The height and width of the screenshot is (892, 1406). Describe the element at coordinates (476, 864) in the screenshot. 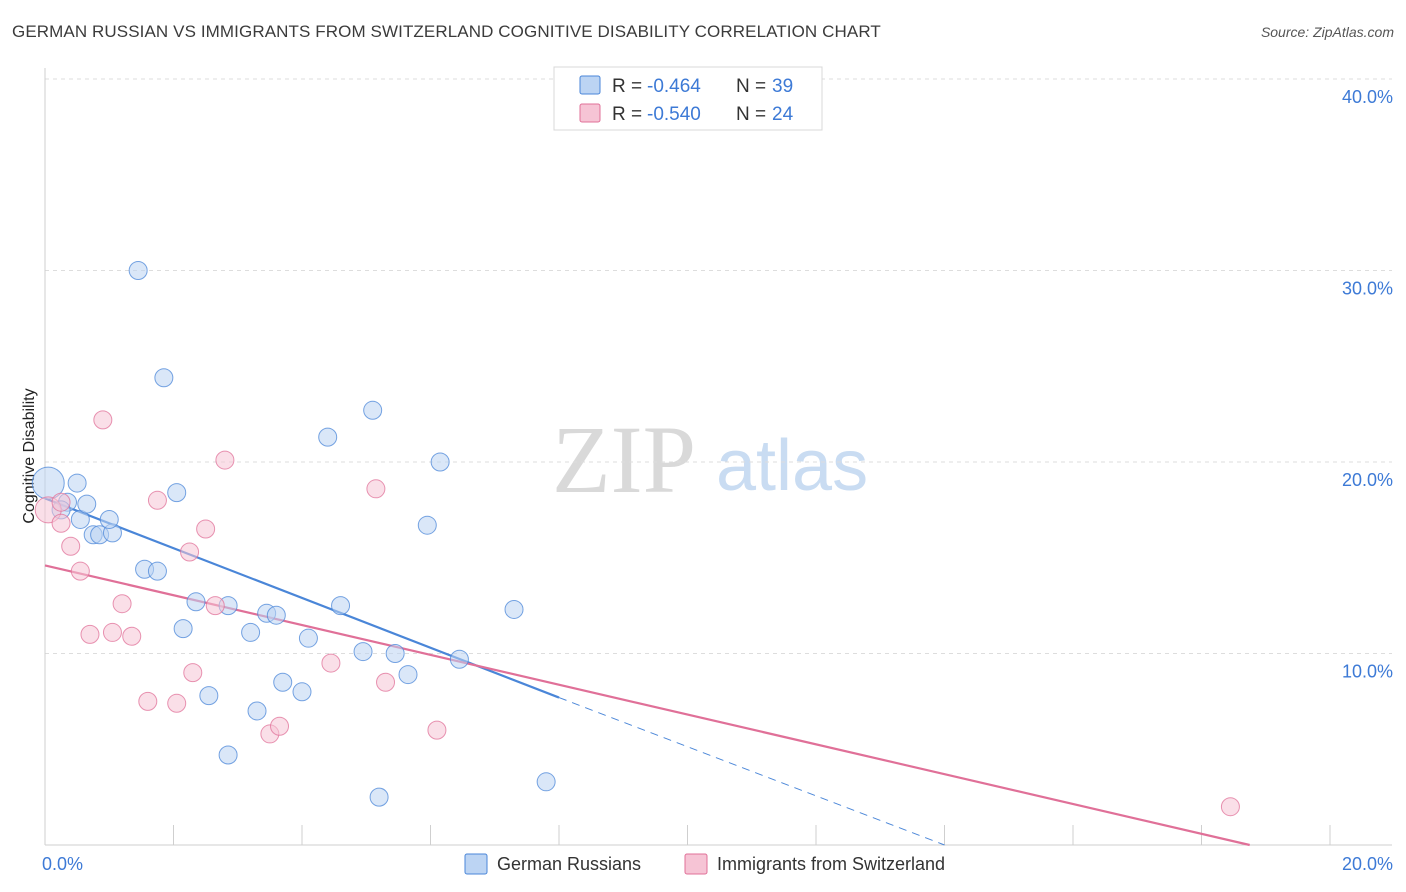

I see `series-legend-swatch-german-russians` at that location.